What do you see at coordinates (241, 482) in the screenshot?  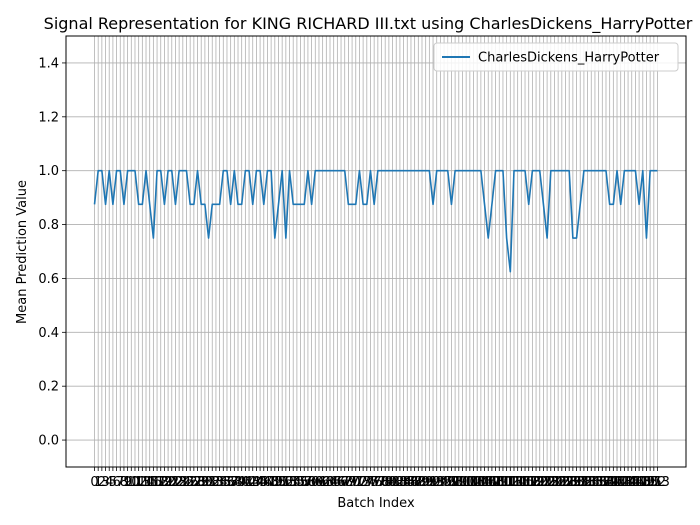 I see `x-tick-label: 40` at bounding box center [241, 482].